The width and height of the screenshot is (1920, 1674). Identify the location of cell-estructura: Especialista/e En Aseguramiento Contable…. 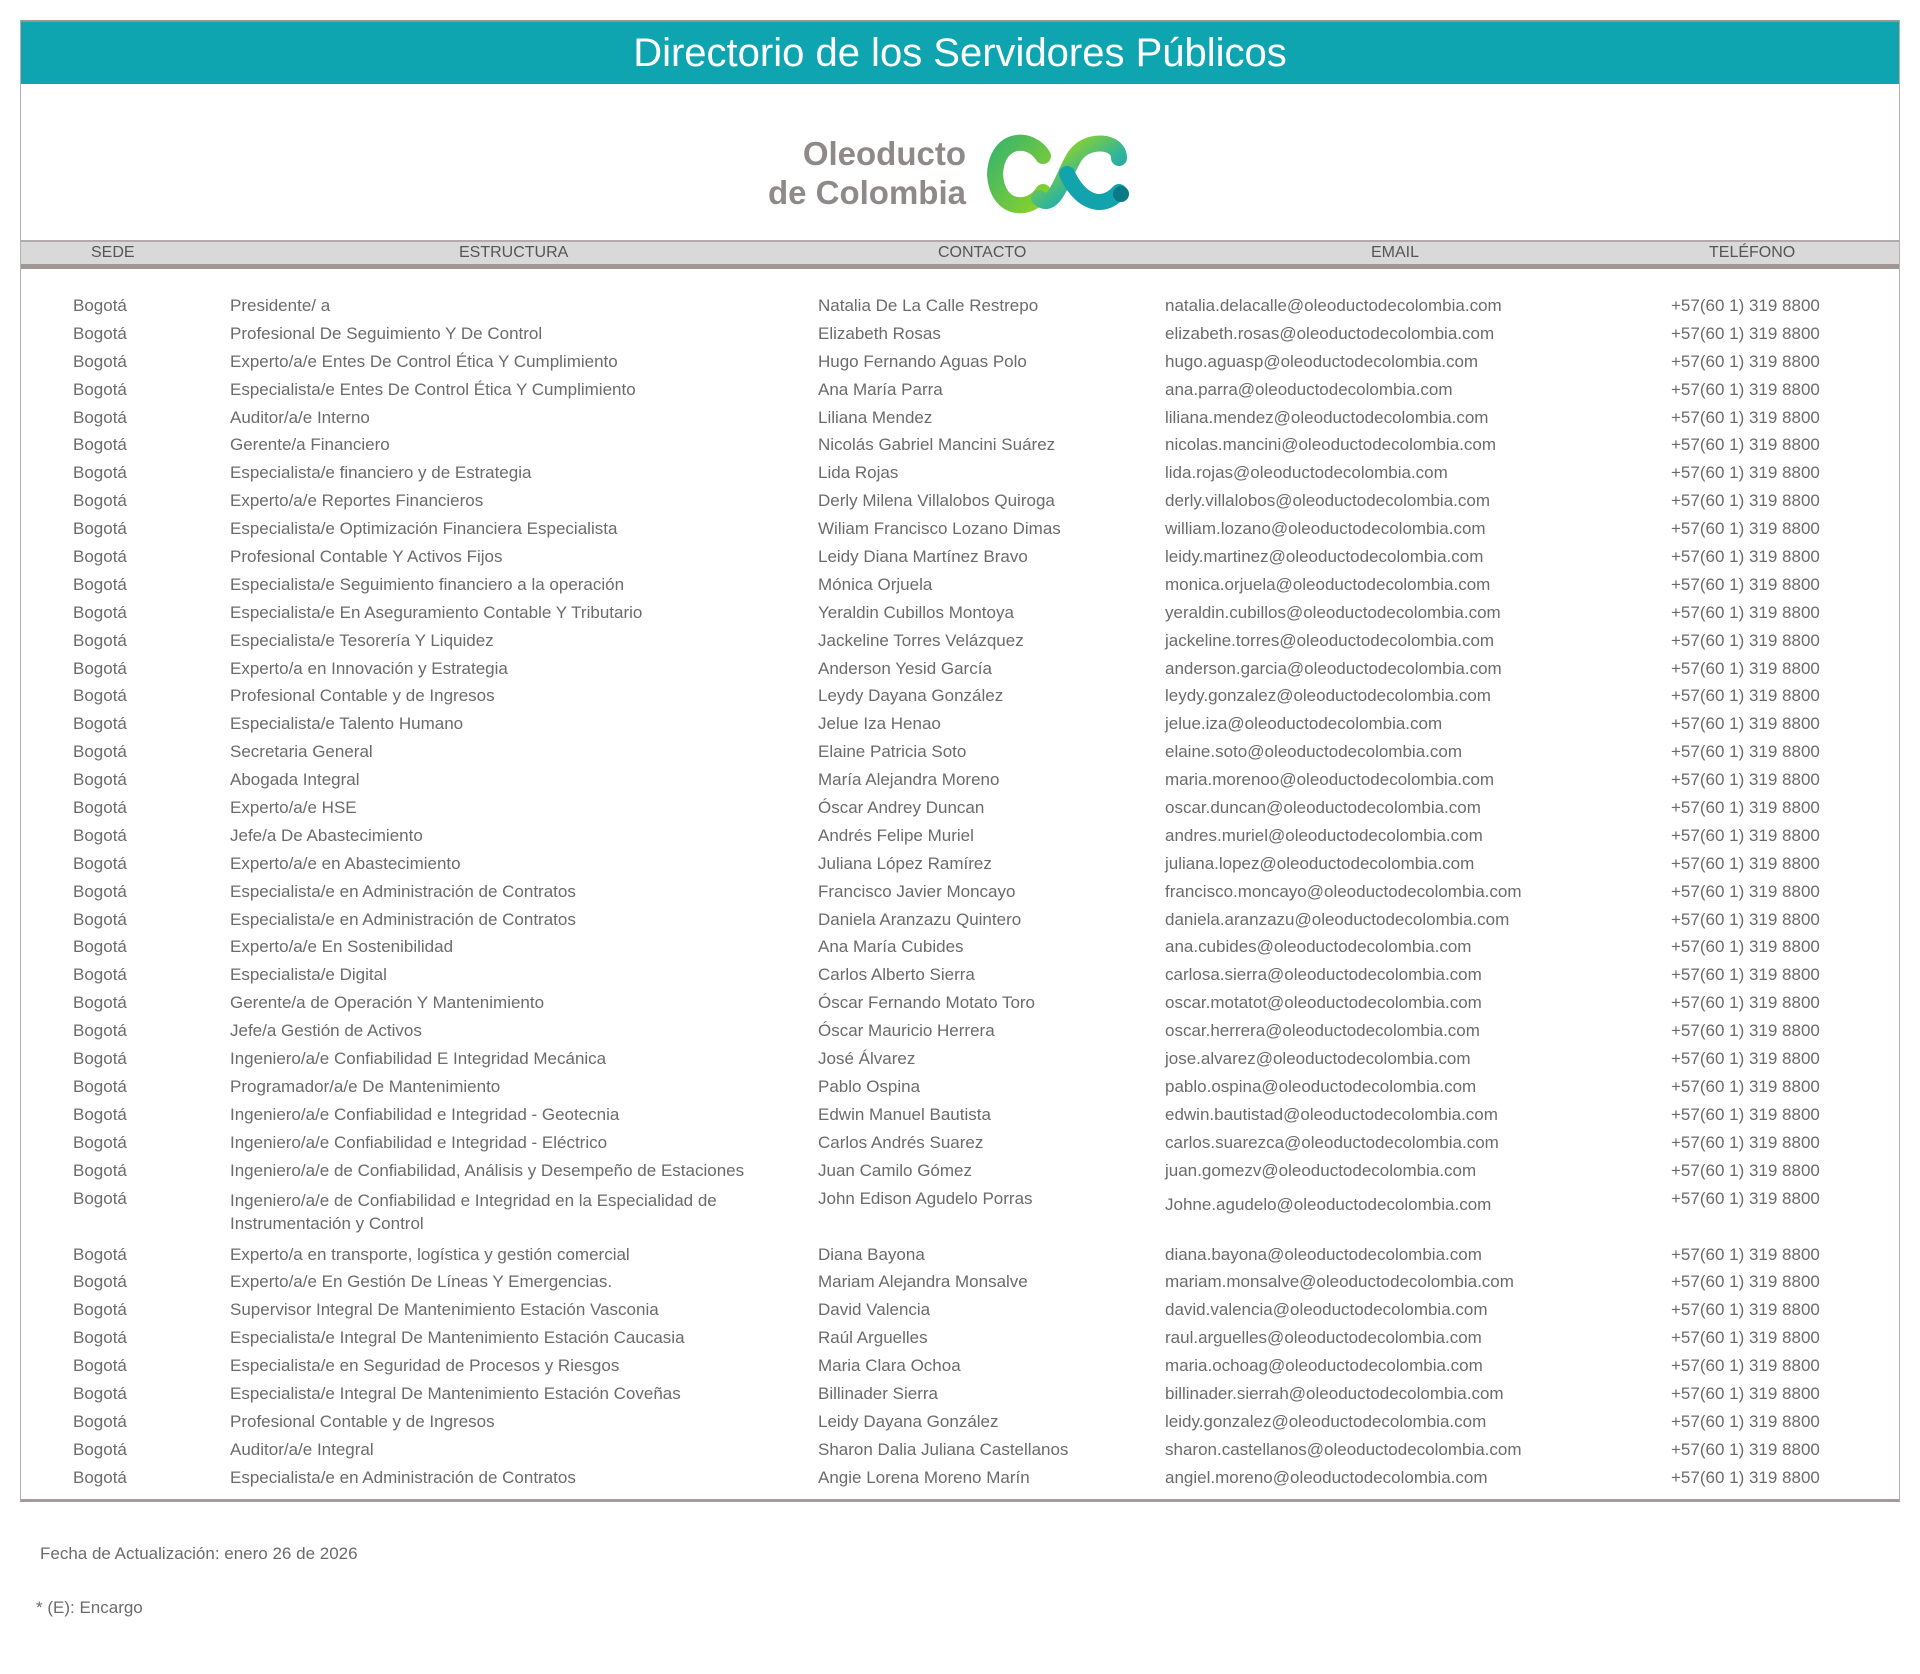
(436, 612).